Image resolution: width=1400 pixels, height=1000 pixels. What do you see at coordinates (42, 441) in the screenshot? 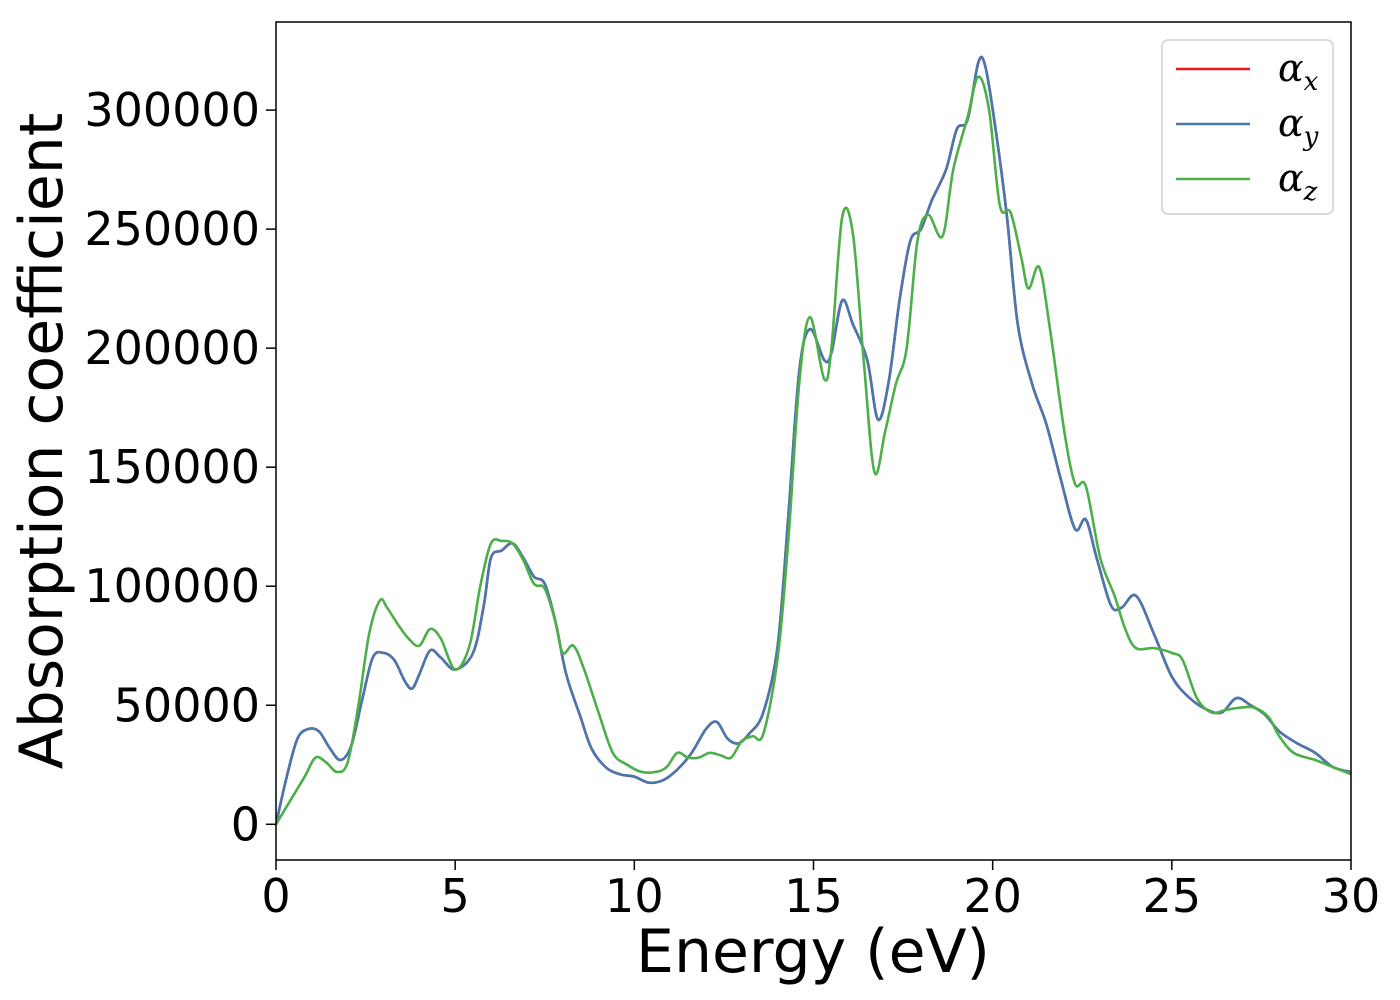
I see `y-axis-label: Absorption coefficient` at bounding box center [42, 441].